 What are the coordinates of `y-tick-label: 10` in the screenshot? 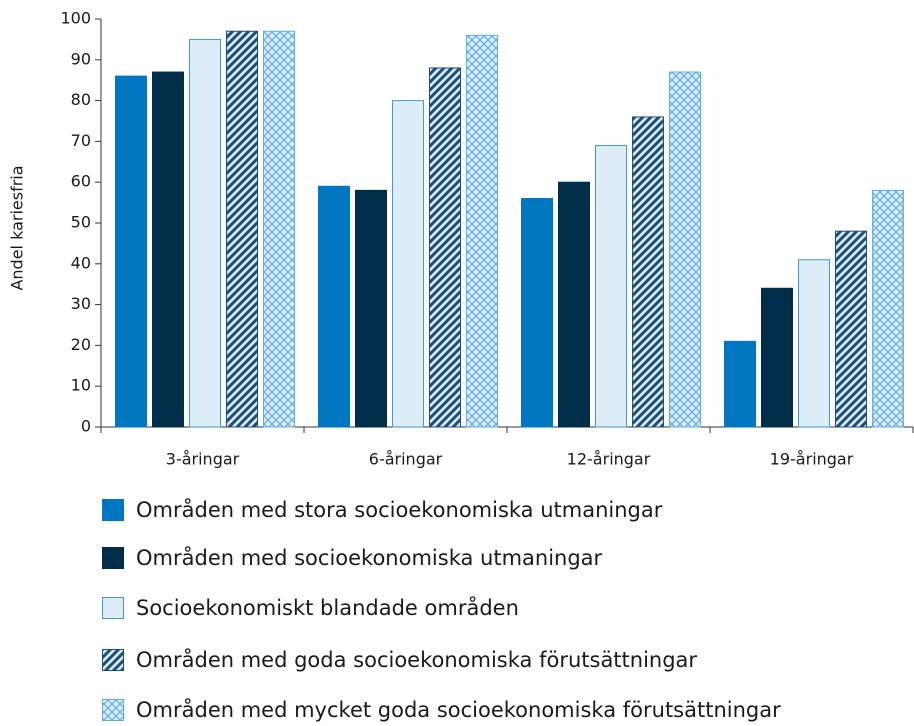 It's located at (81, 385).